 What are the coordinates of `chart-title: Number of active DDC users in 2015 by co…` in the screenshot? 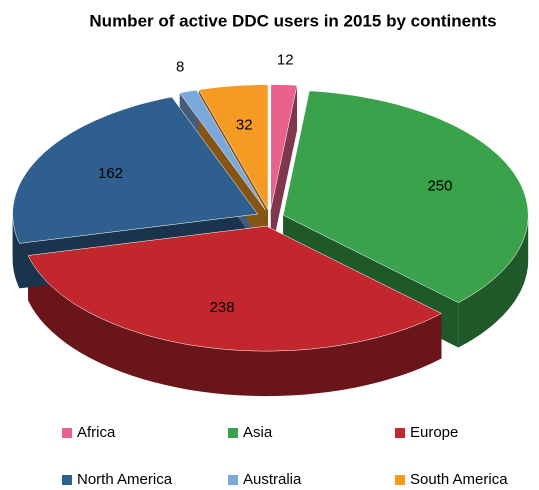 It's located at (292, 20).